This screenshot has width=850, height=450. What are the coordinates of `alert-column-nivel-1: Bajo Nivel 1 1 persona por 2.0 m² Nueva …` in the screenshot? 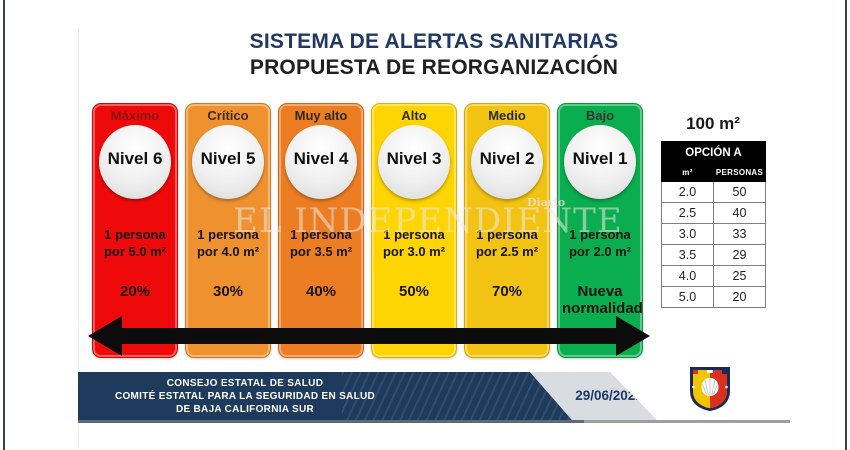 It's located at (600, 230).